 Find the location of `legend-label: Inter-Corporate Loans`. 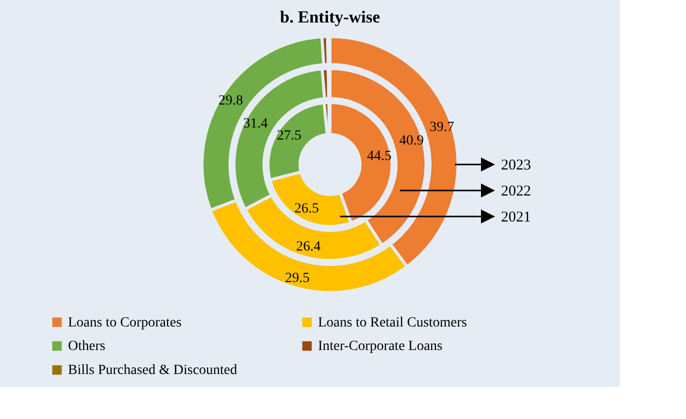

legend-label: Inter-Corporate Loans is located at coordinates (380, 346).